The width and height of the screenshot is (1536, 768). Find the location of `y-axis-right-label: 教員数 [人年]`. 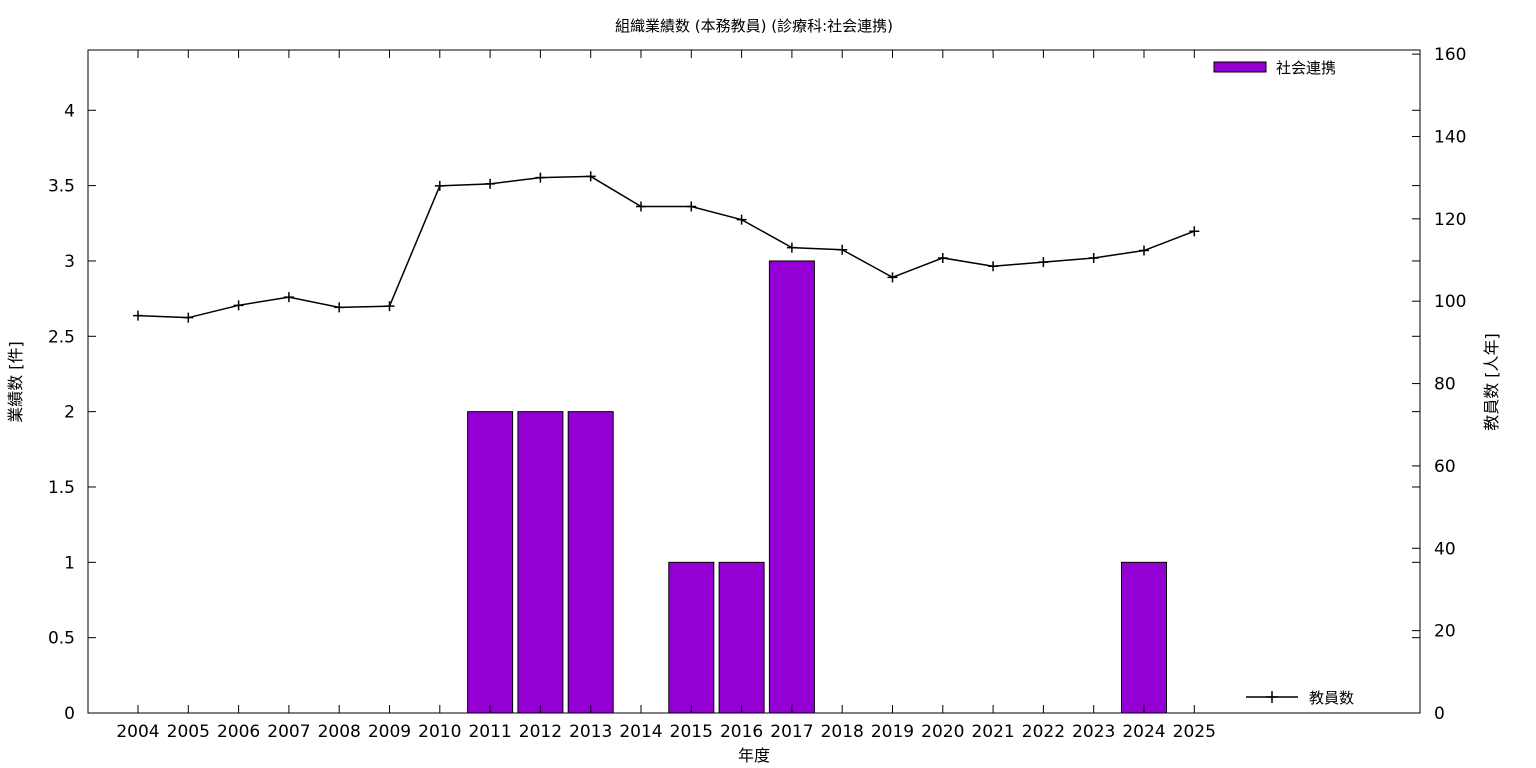

y-axis-right-label: 教員数 [人年] is located at coordinates (1491, 382).